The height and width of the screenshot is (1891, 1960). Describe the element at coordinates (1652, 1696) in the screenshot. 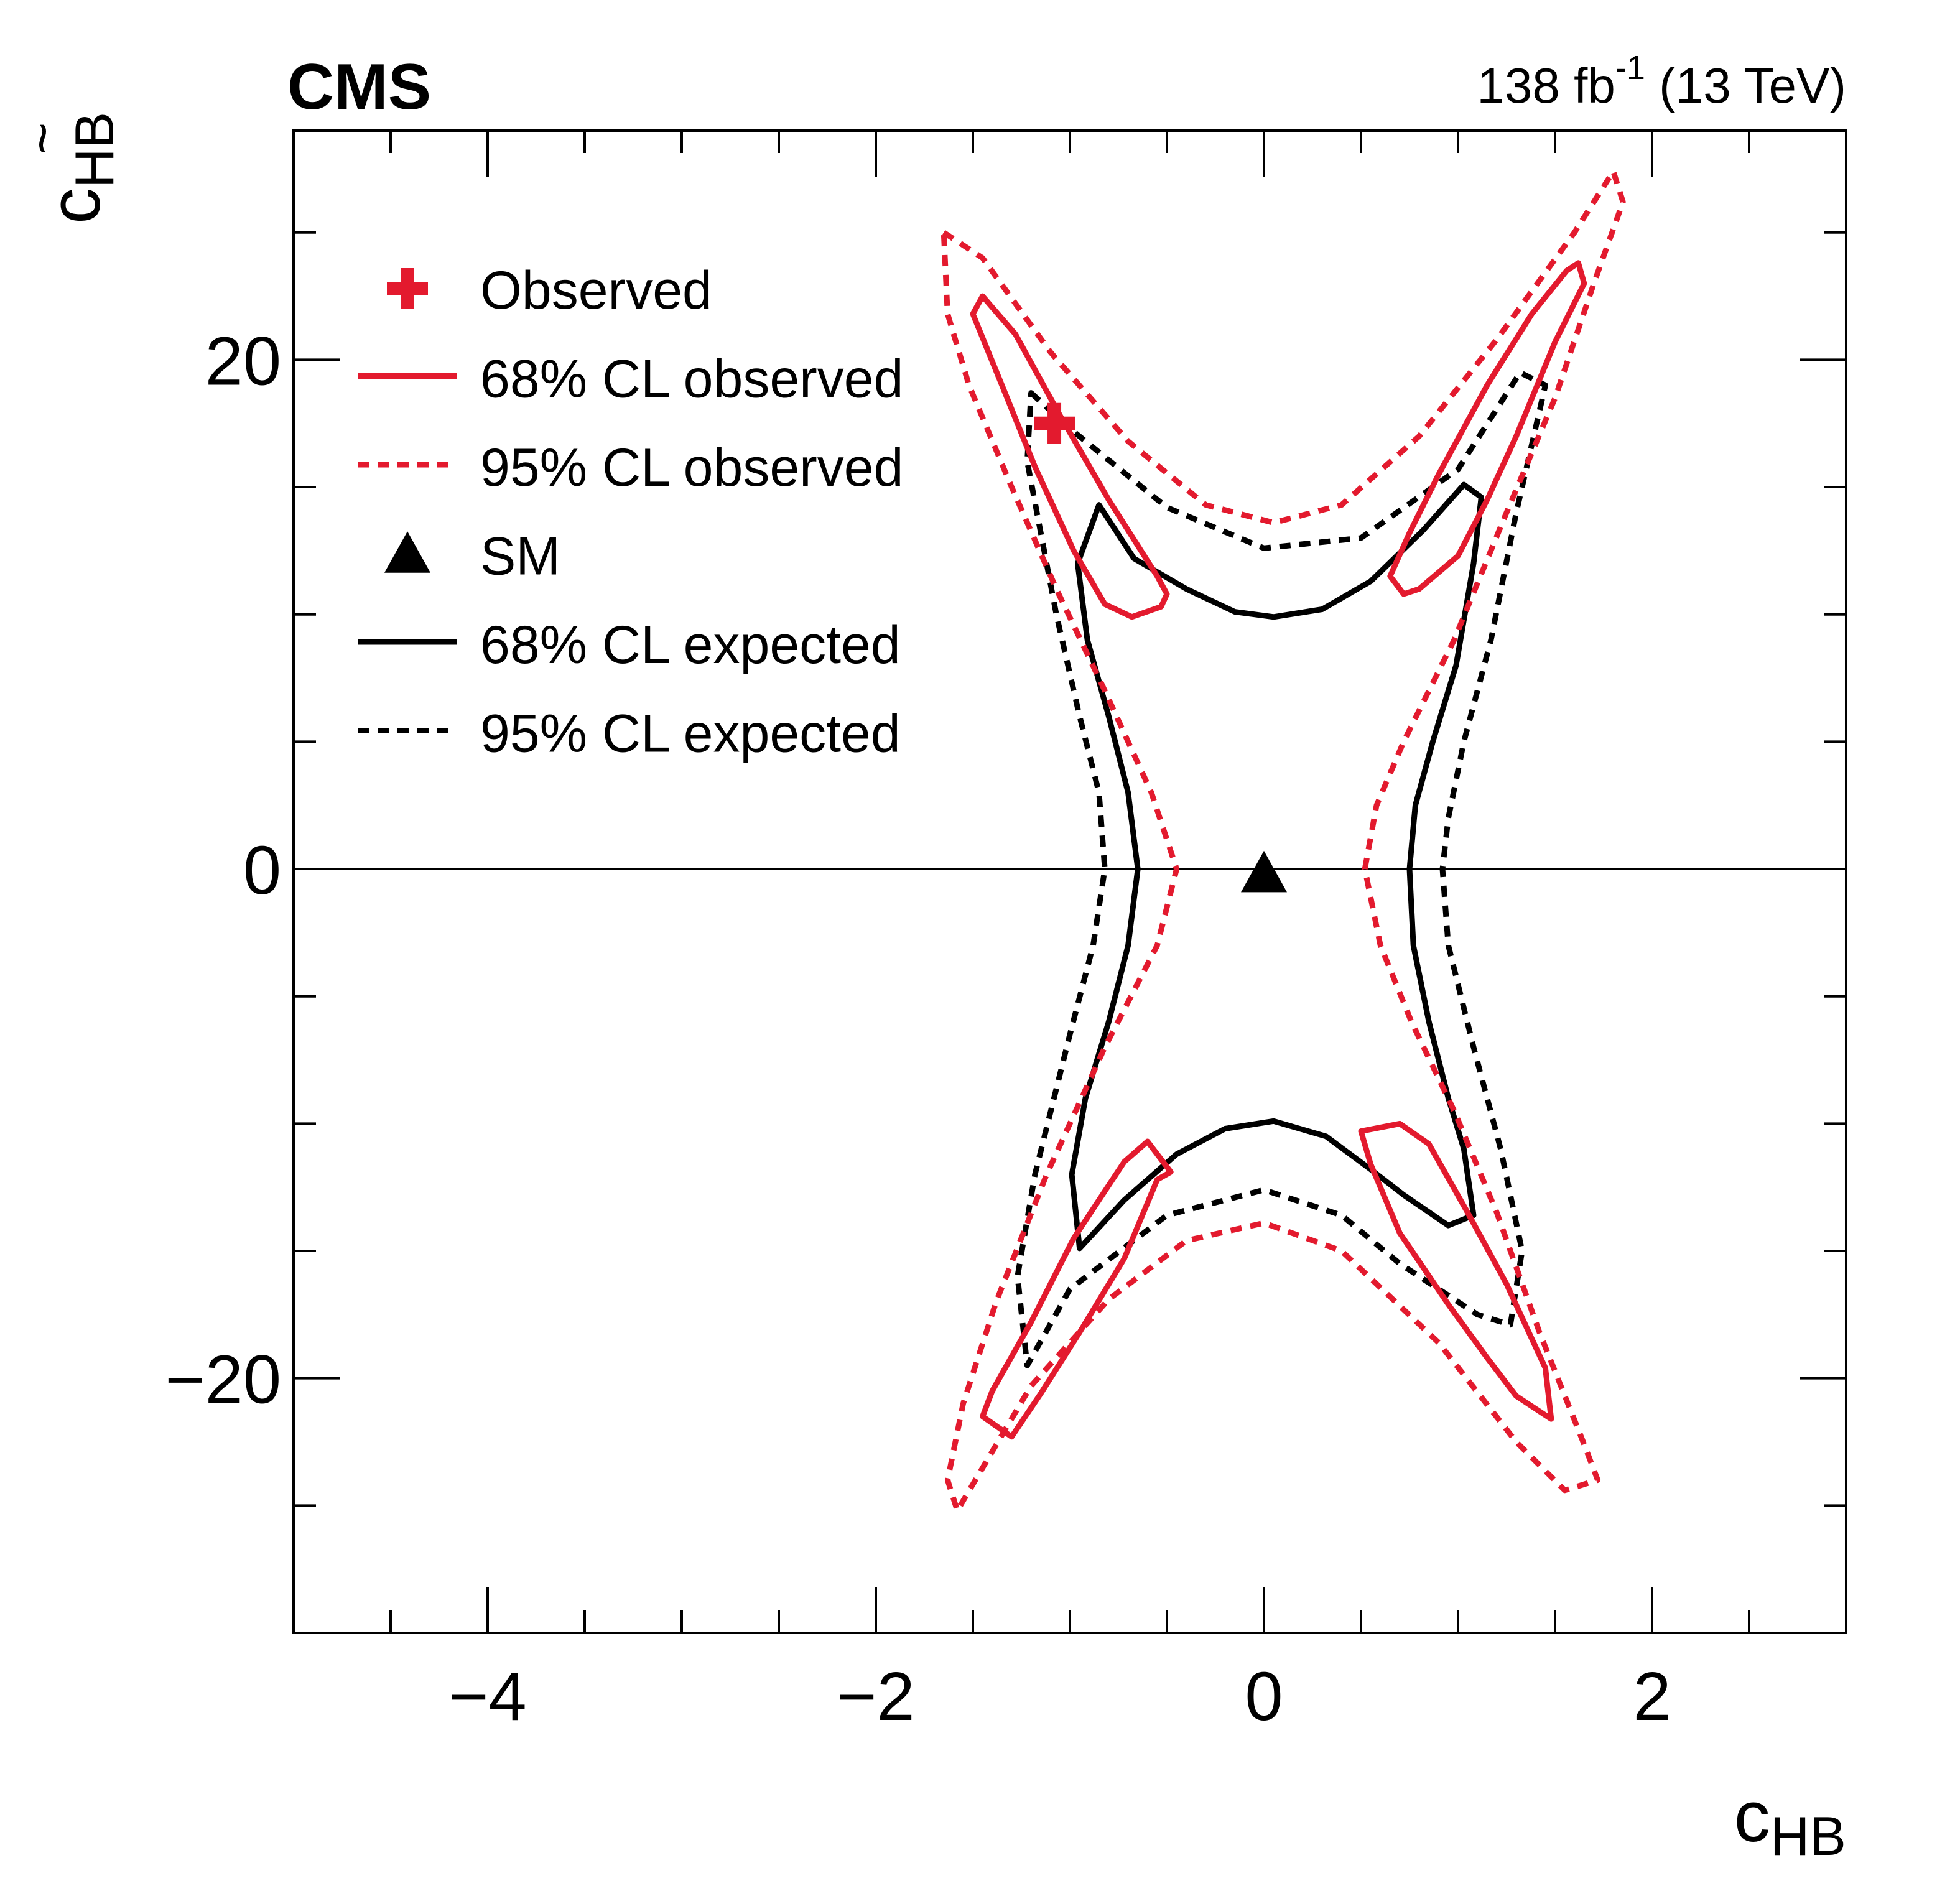

I see `x-tick-label: 2` at that location.